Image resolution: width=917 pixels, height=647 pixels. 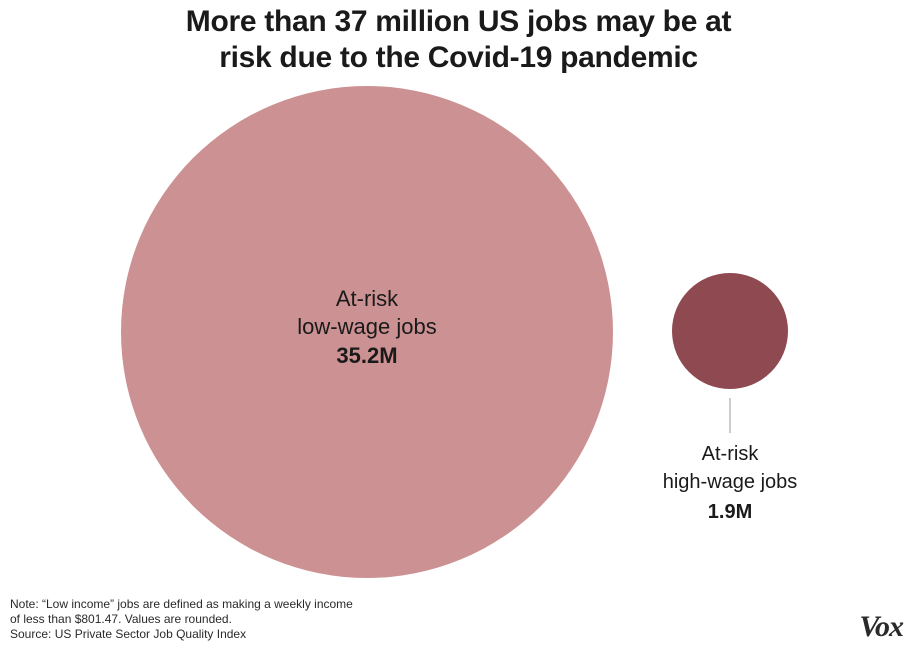 I want to click on bubble-high-wage, so click(x=730, y=331).